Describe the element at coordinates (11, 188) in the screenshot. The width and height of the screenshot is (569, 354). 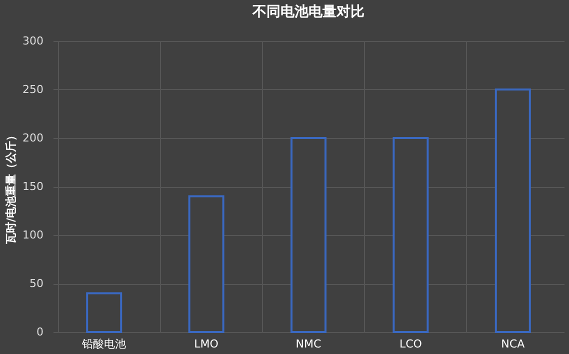
I see `y-axis-title: 瓦时/电池重量（公斤）` at that location.